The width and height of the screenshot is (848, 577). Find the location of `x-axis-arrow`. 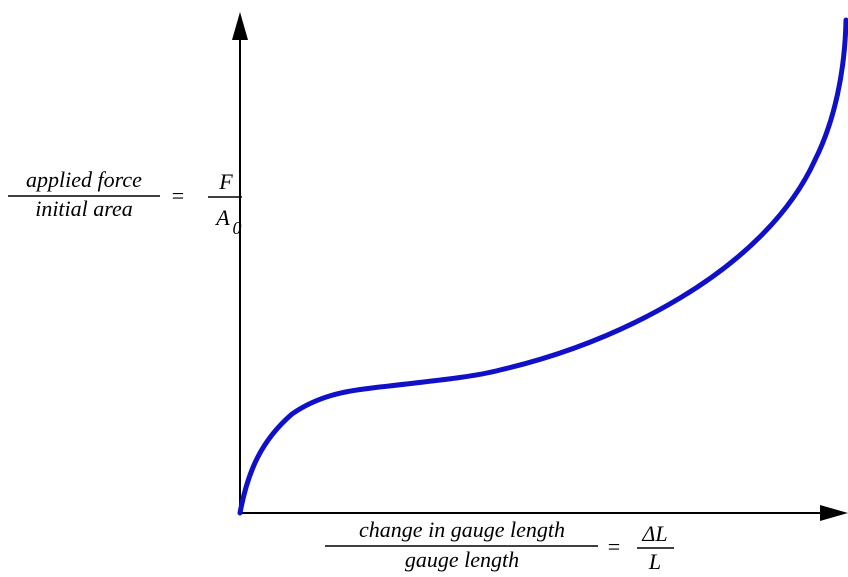

x-axis-arrow is located at coordinates (834, 513).